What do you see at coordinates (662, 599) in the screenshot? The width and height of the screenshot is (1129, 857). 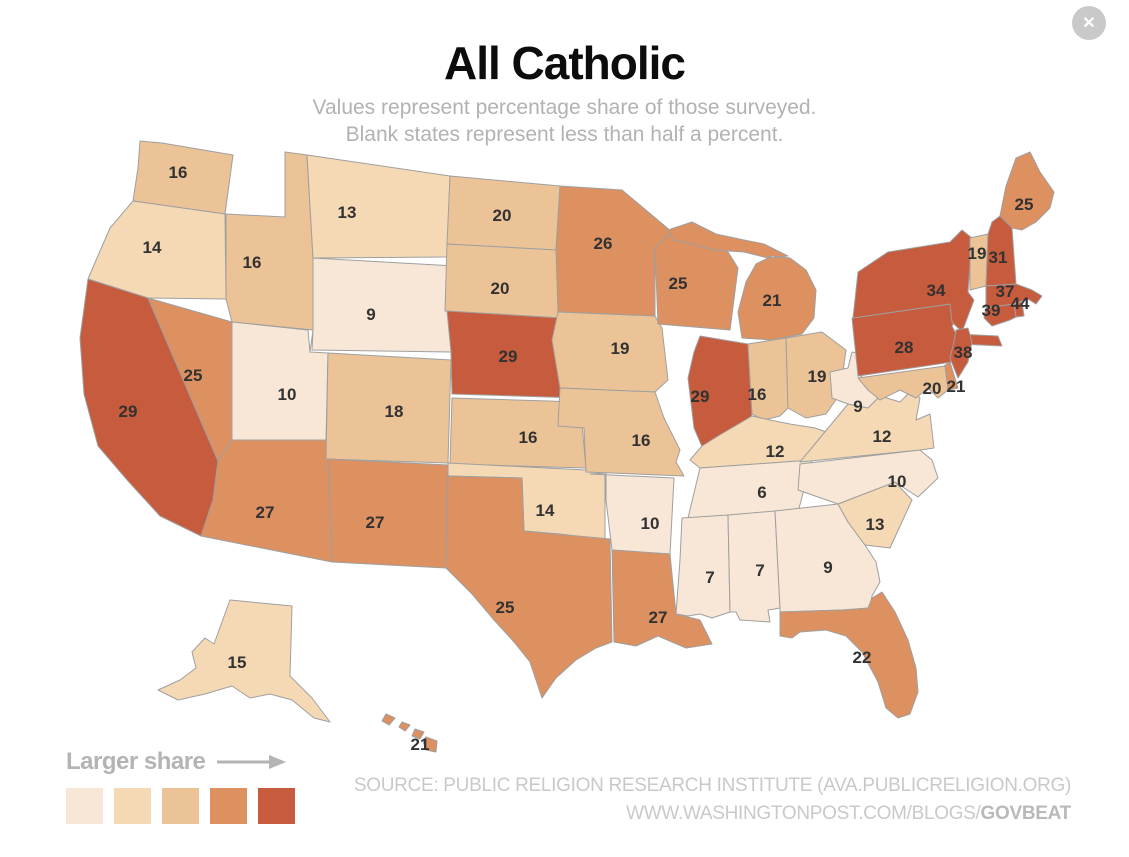 I see `state-LA` at bounding box center [662, 599].